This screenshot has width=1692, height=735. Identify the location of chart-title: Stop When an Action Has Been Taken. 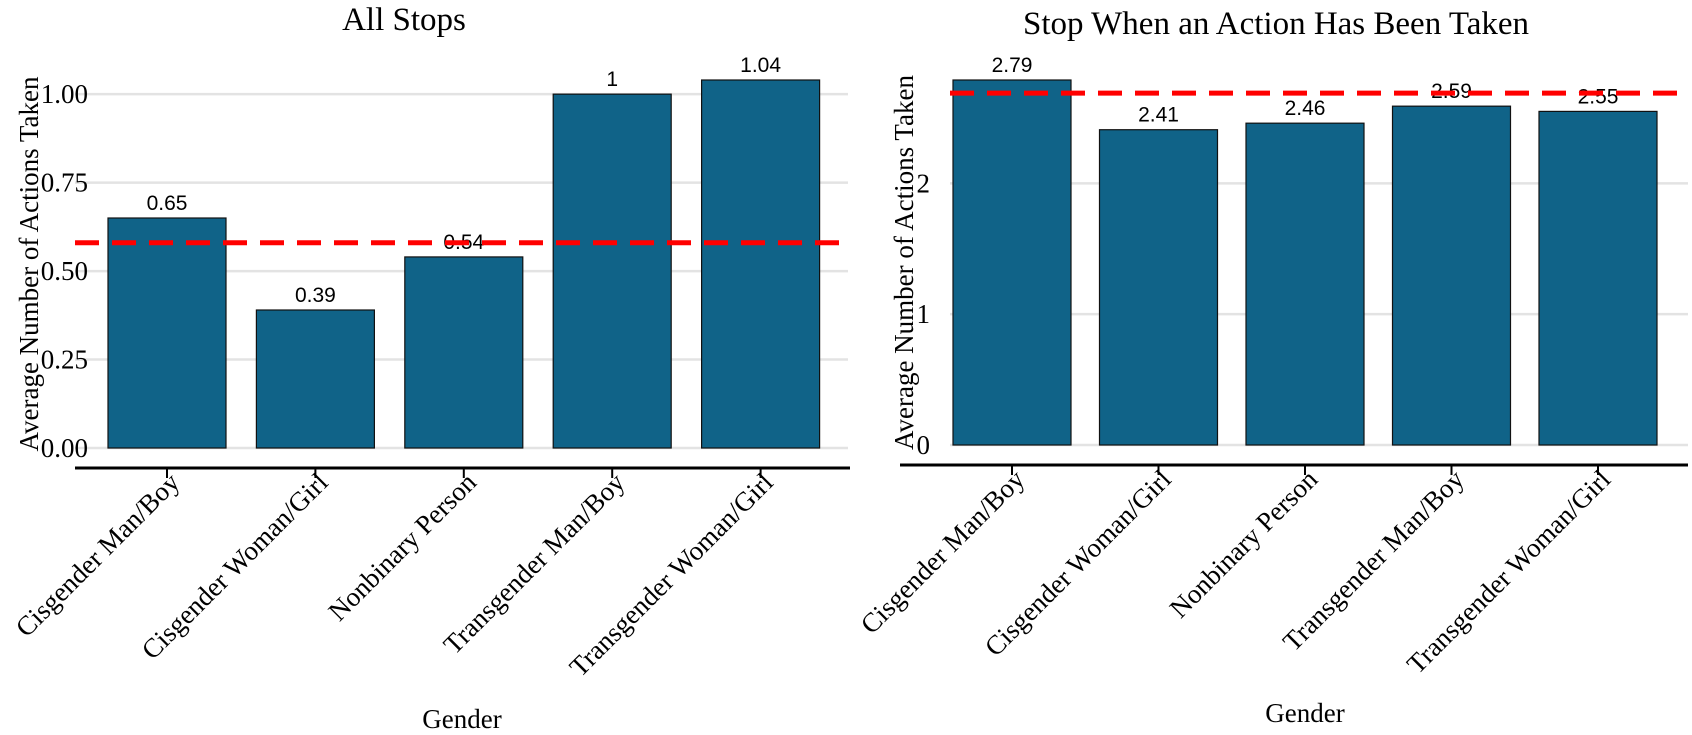
(1276, 24).